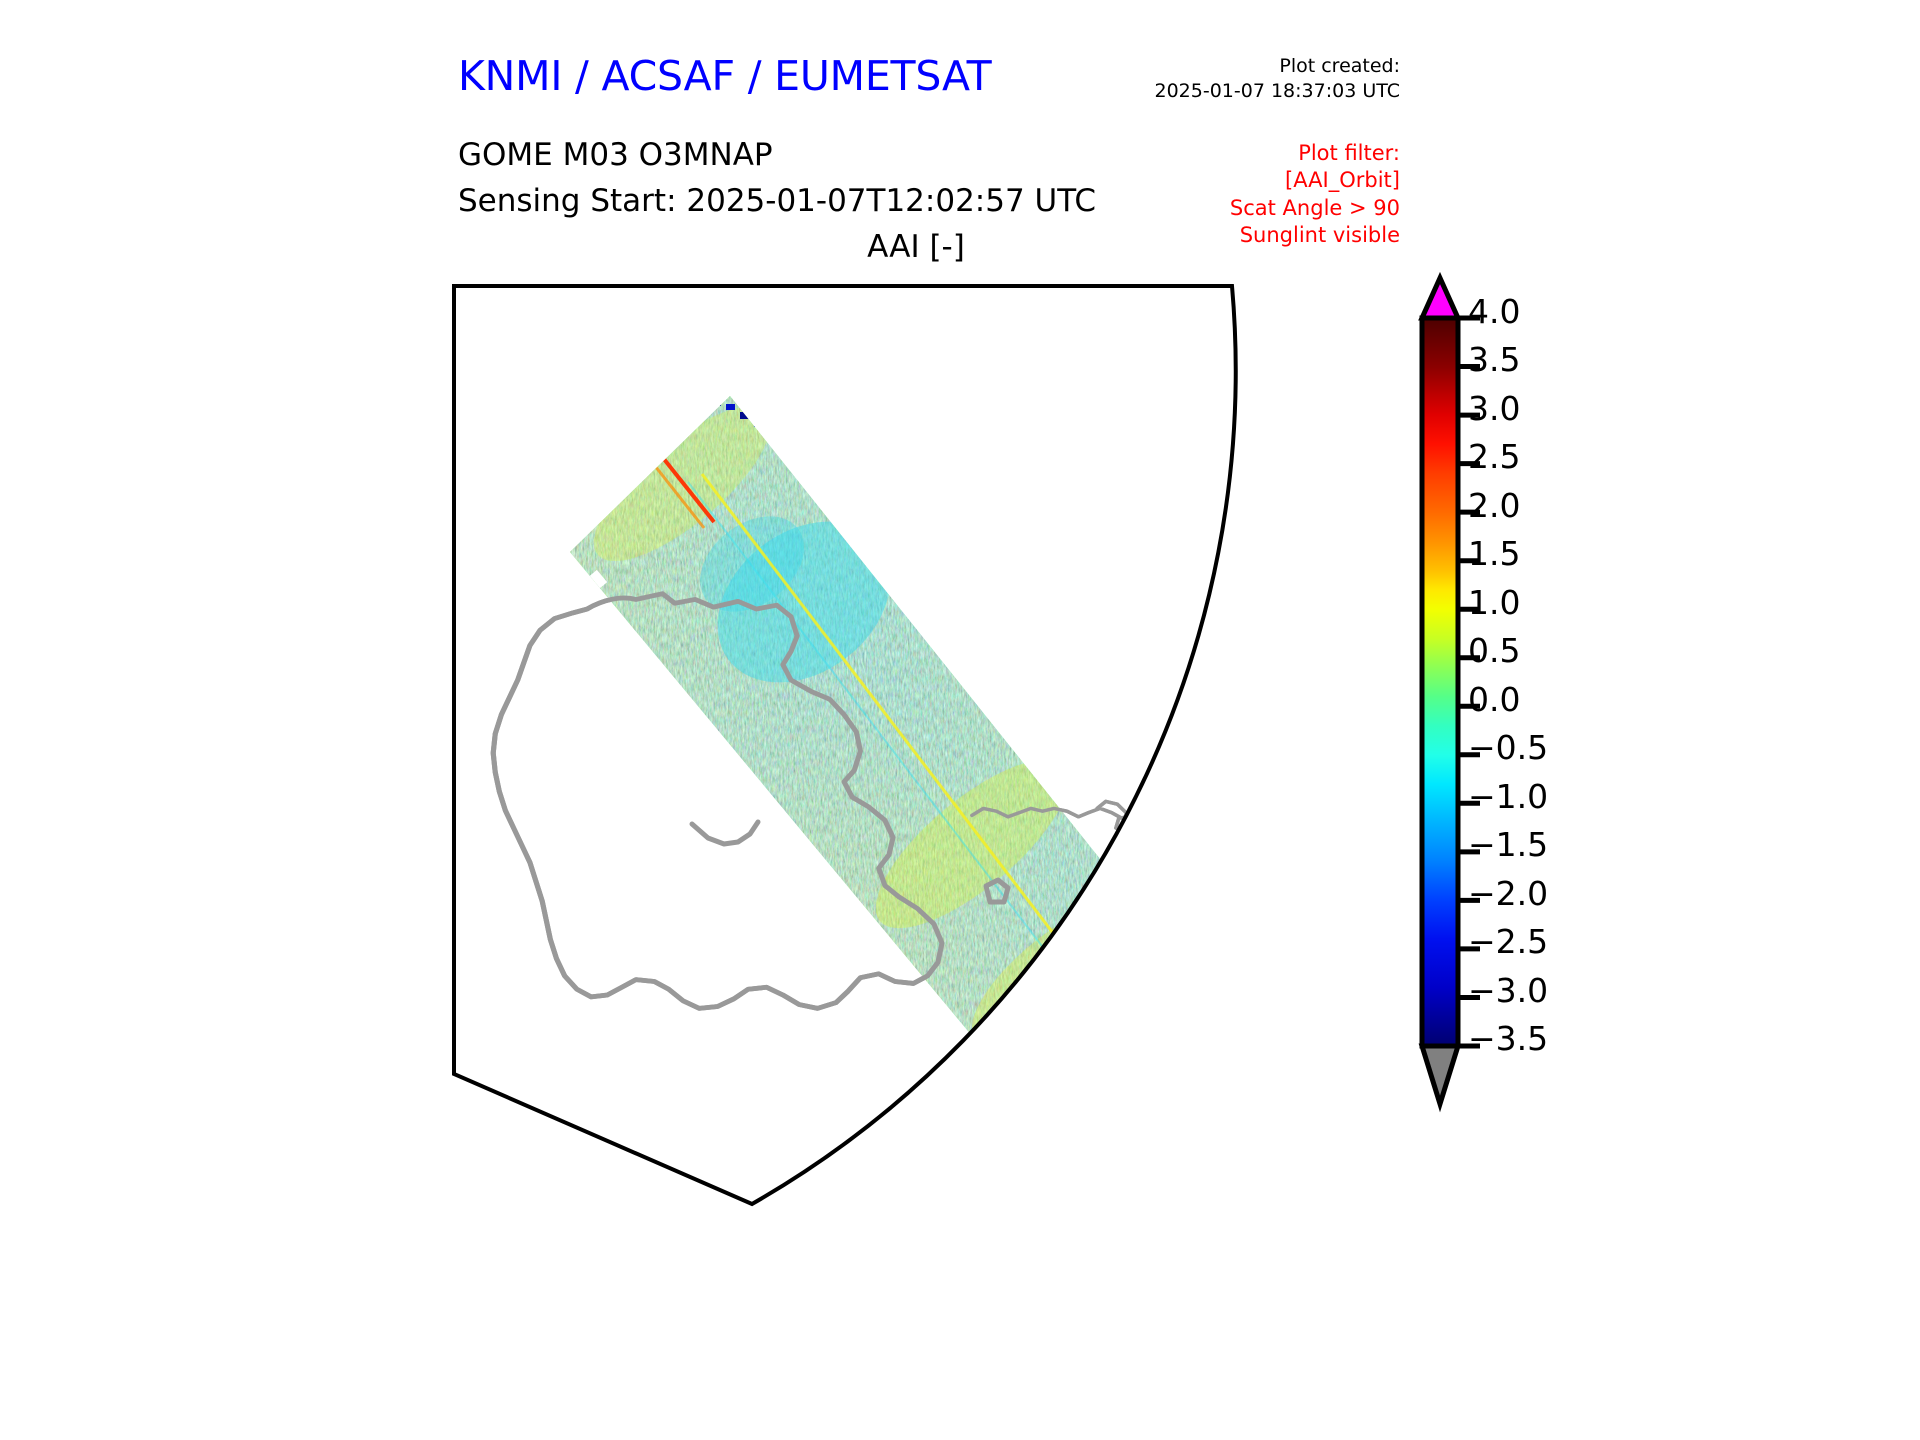 The image size is (1920, 1440). I want to click on colorbar-under-arrow, so click(1440, 1078).